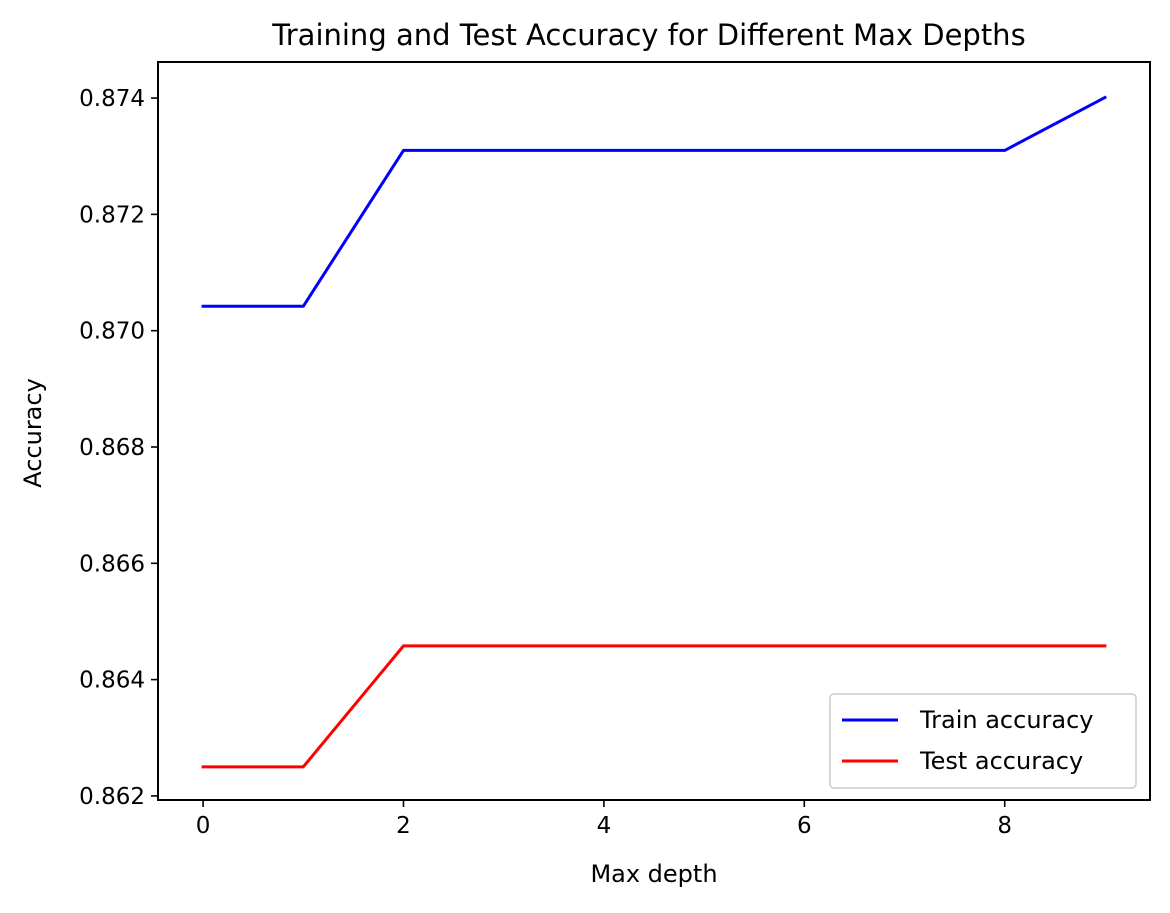  Describe the element at coordinates (112, 564) in the screenshot. I see `y-tick-label: 0.866` at that location.